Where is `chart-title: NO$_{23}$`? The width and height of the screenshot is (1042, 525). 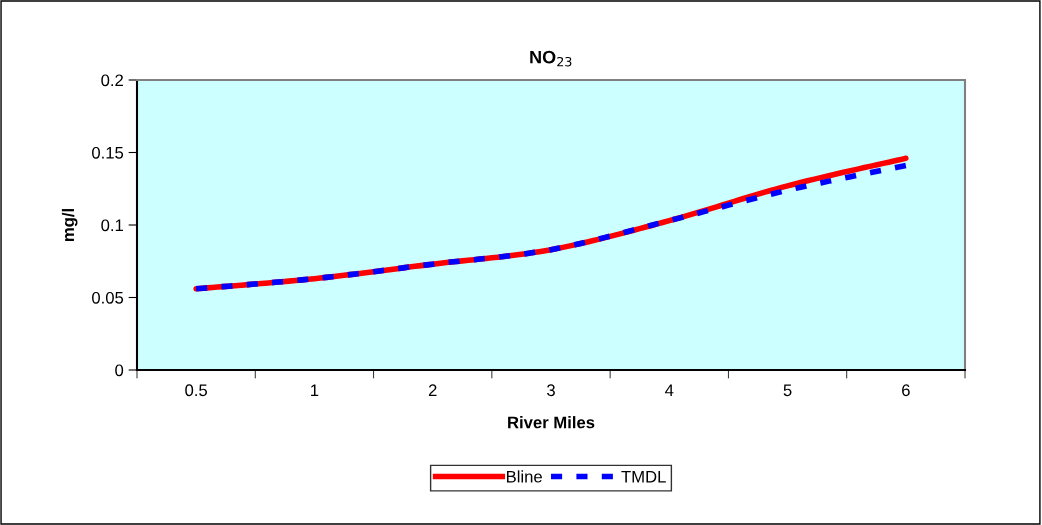
chart-title: NO$_{23}$ is located at coordinates (551, 58).